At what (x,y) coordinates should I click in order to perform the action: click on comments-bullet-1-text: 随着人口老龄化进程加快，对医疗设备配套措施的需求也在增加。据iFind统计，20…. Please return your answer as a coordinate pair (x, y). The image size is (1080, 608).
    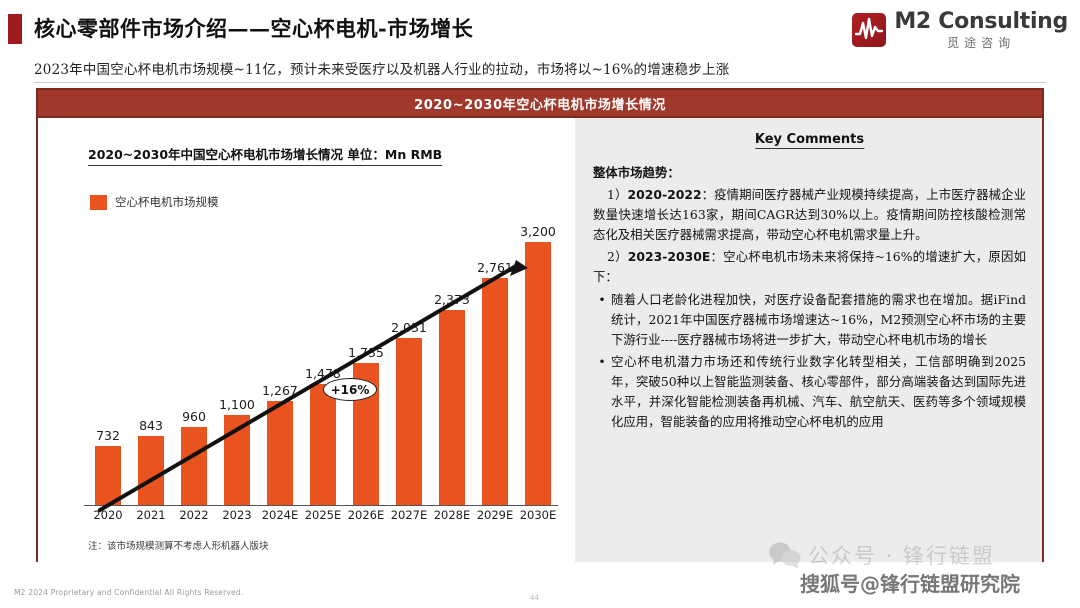
    Looking at the image, I should click on (818, 319).